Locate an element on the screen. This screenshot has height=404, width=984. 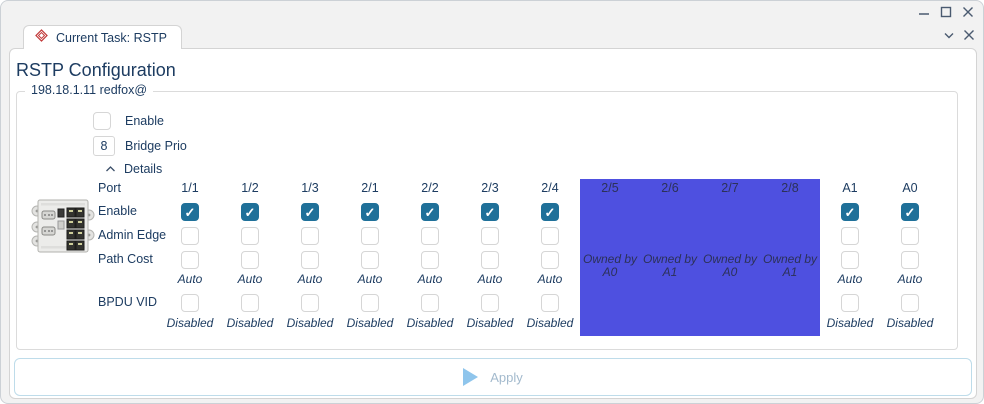
switch-device-image is located at coordinates (63, 228).